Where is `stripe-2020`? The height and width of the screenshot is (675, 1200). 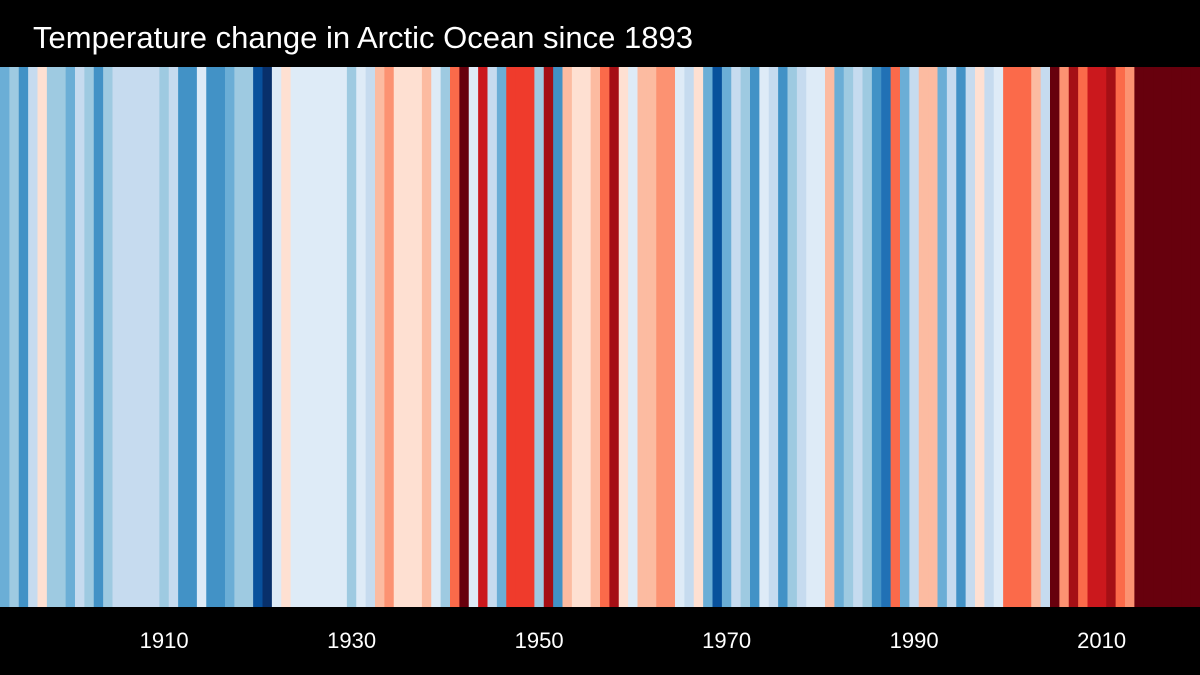
stripe-2020 is located at coordinates (1195, 337).